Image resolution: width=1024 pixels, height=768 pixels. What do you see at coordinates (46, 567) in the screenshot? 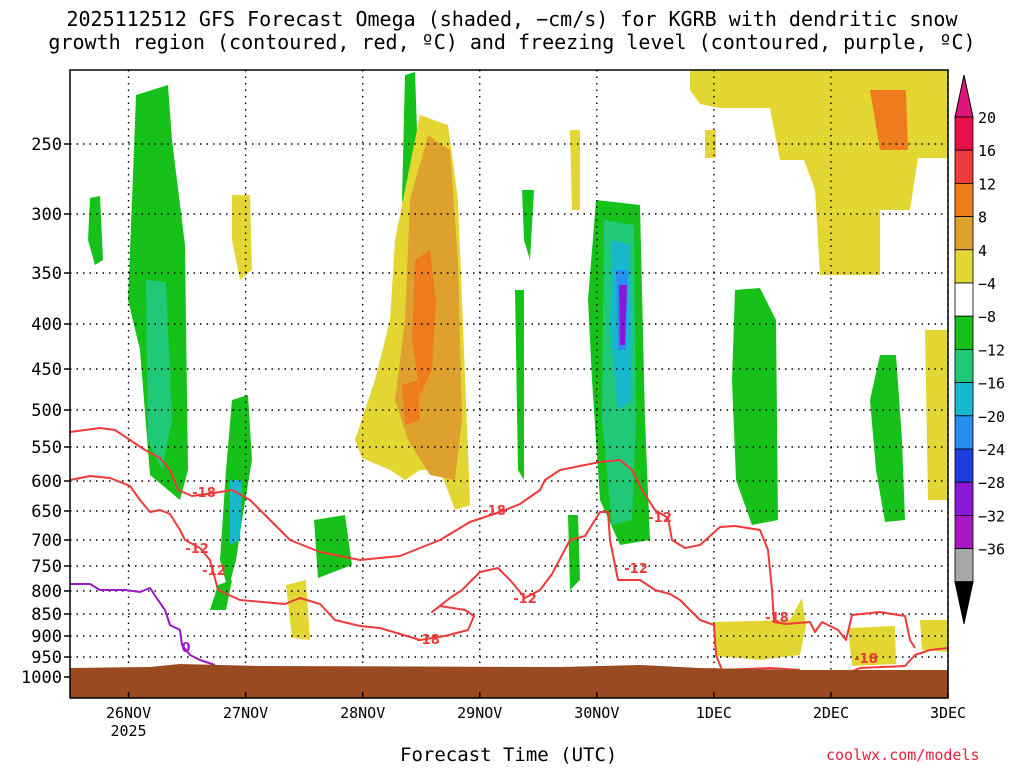
I see `y-tick-label: 750` at bounding box center [46, 567].